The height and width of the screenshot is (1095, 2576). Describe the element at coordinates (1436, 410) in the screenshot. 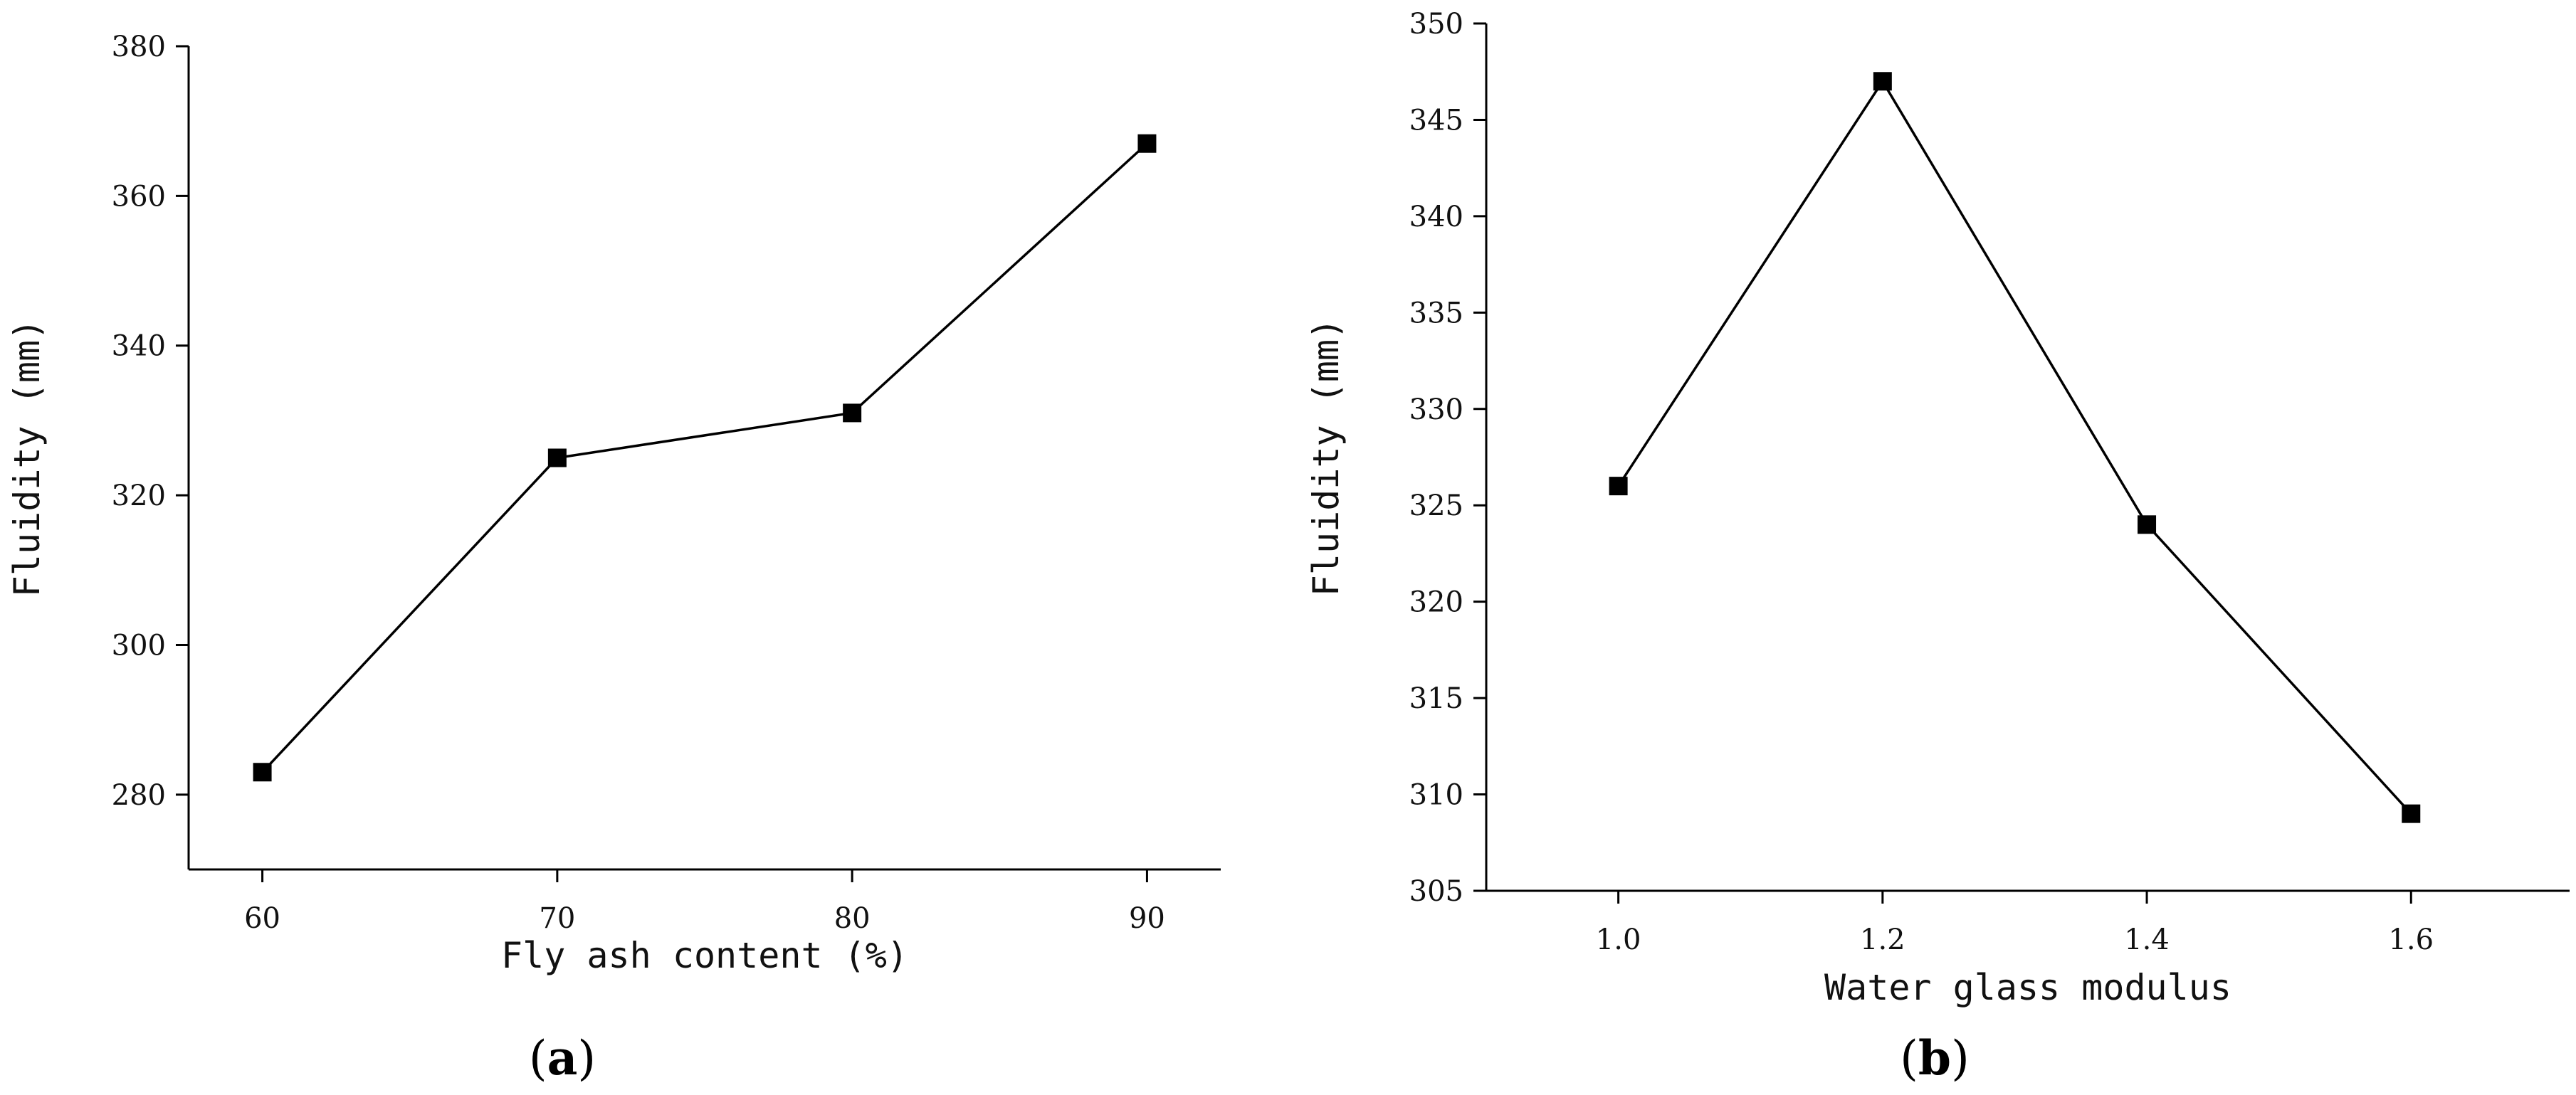

I see `y-tick-label: 330` at that location.